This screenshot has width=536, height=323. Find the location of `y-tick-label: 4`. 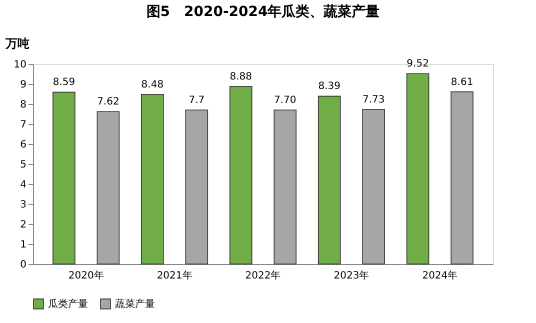

y-tick-label: 4 is located at coordinates (23, 185).